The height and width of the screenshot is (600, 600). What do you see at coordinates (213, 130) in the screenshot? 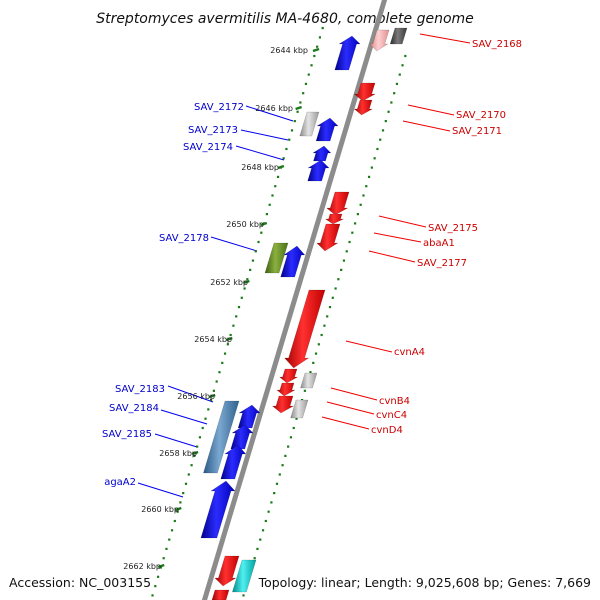
I see `gene-label-sav2173: SAV_2173` at bounding box center [213, 130].